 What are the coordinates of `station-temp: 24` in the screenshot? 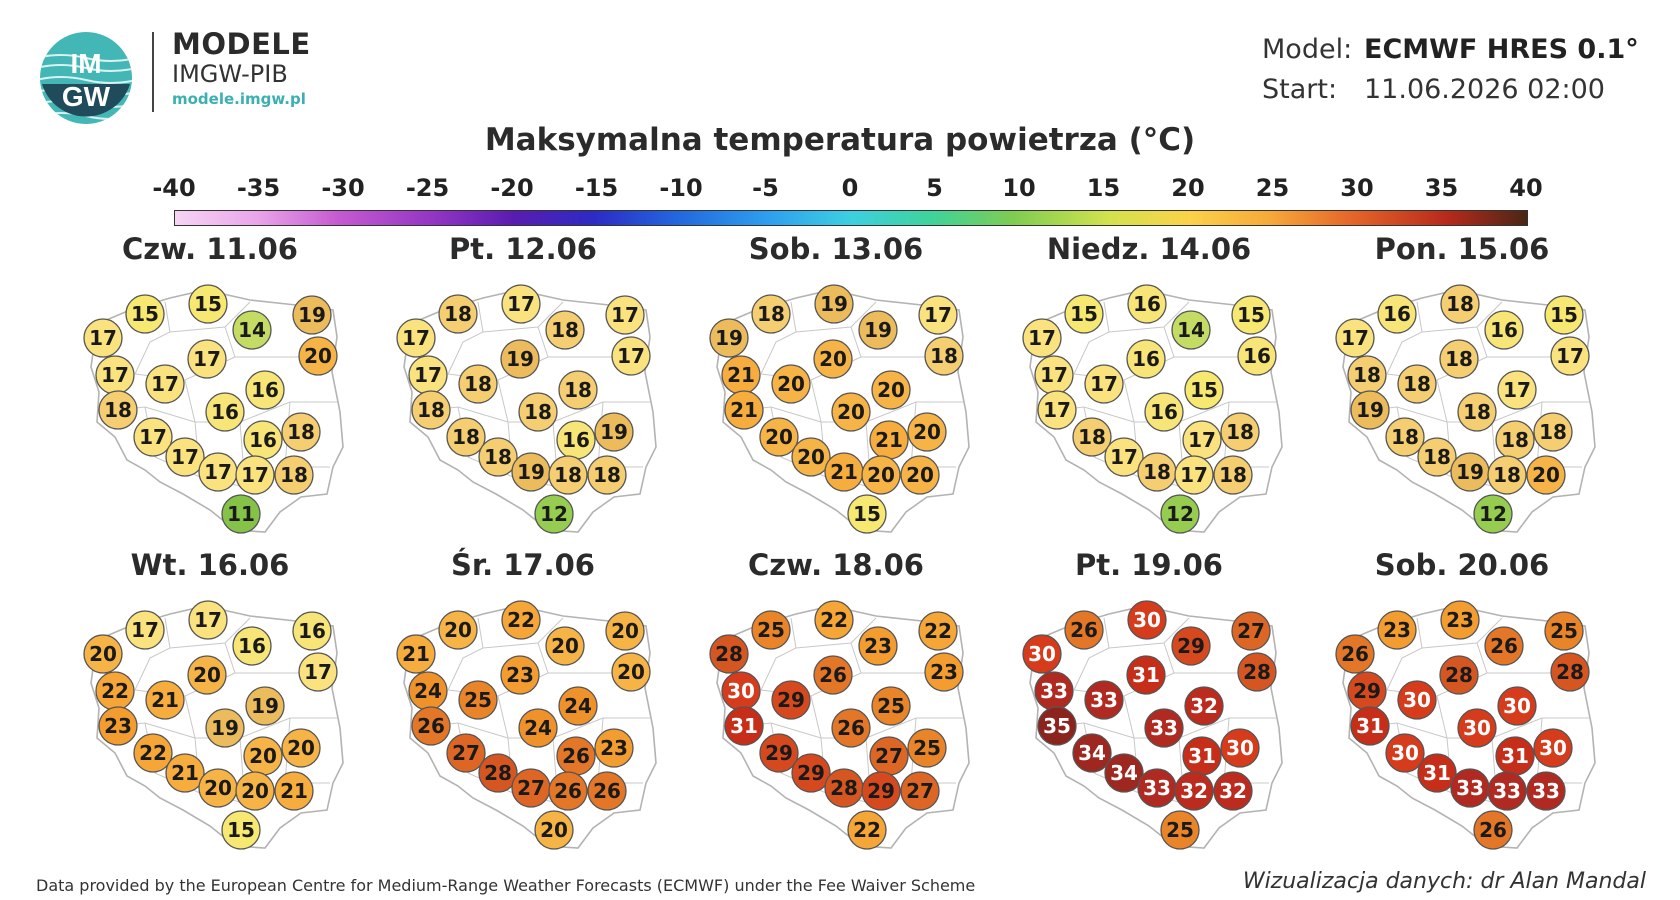 It's located at (578, 706).